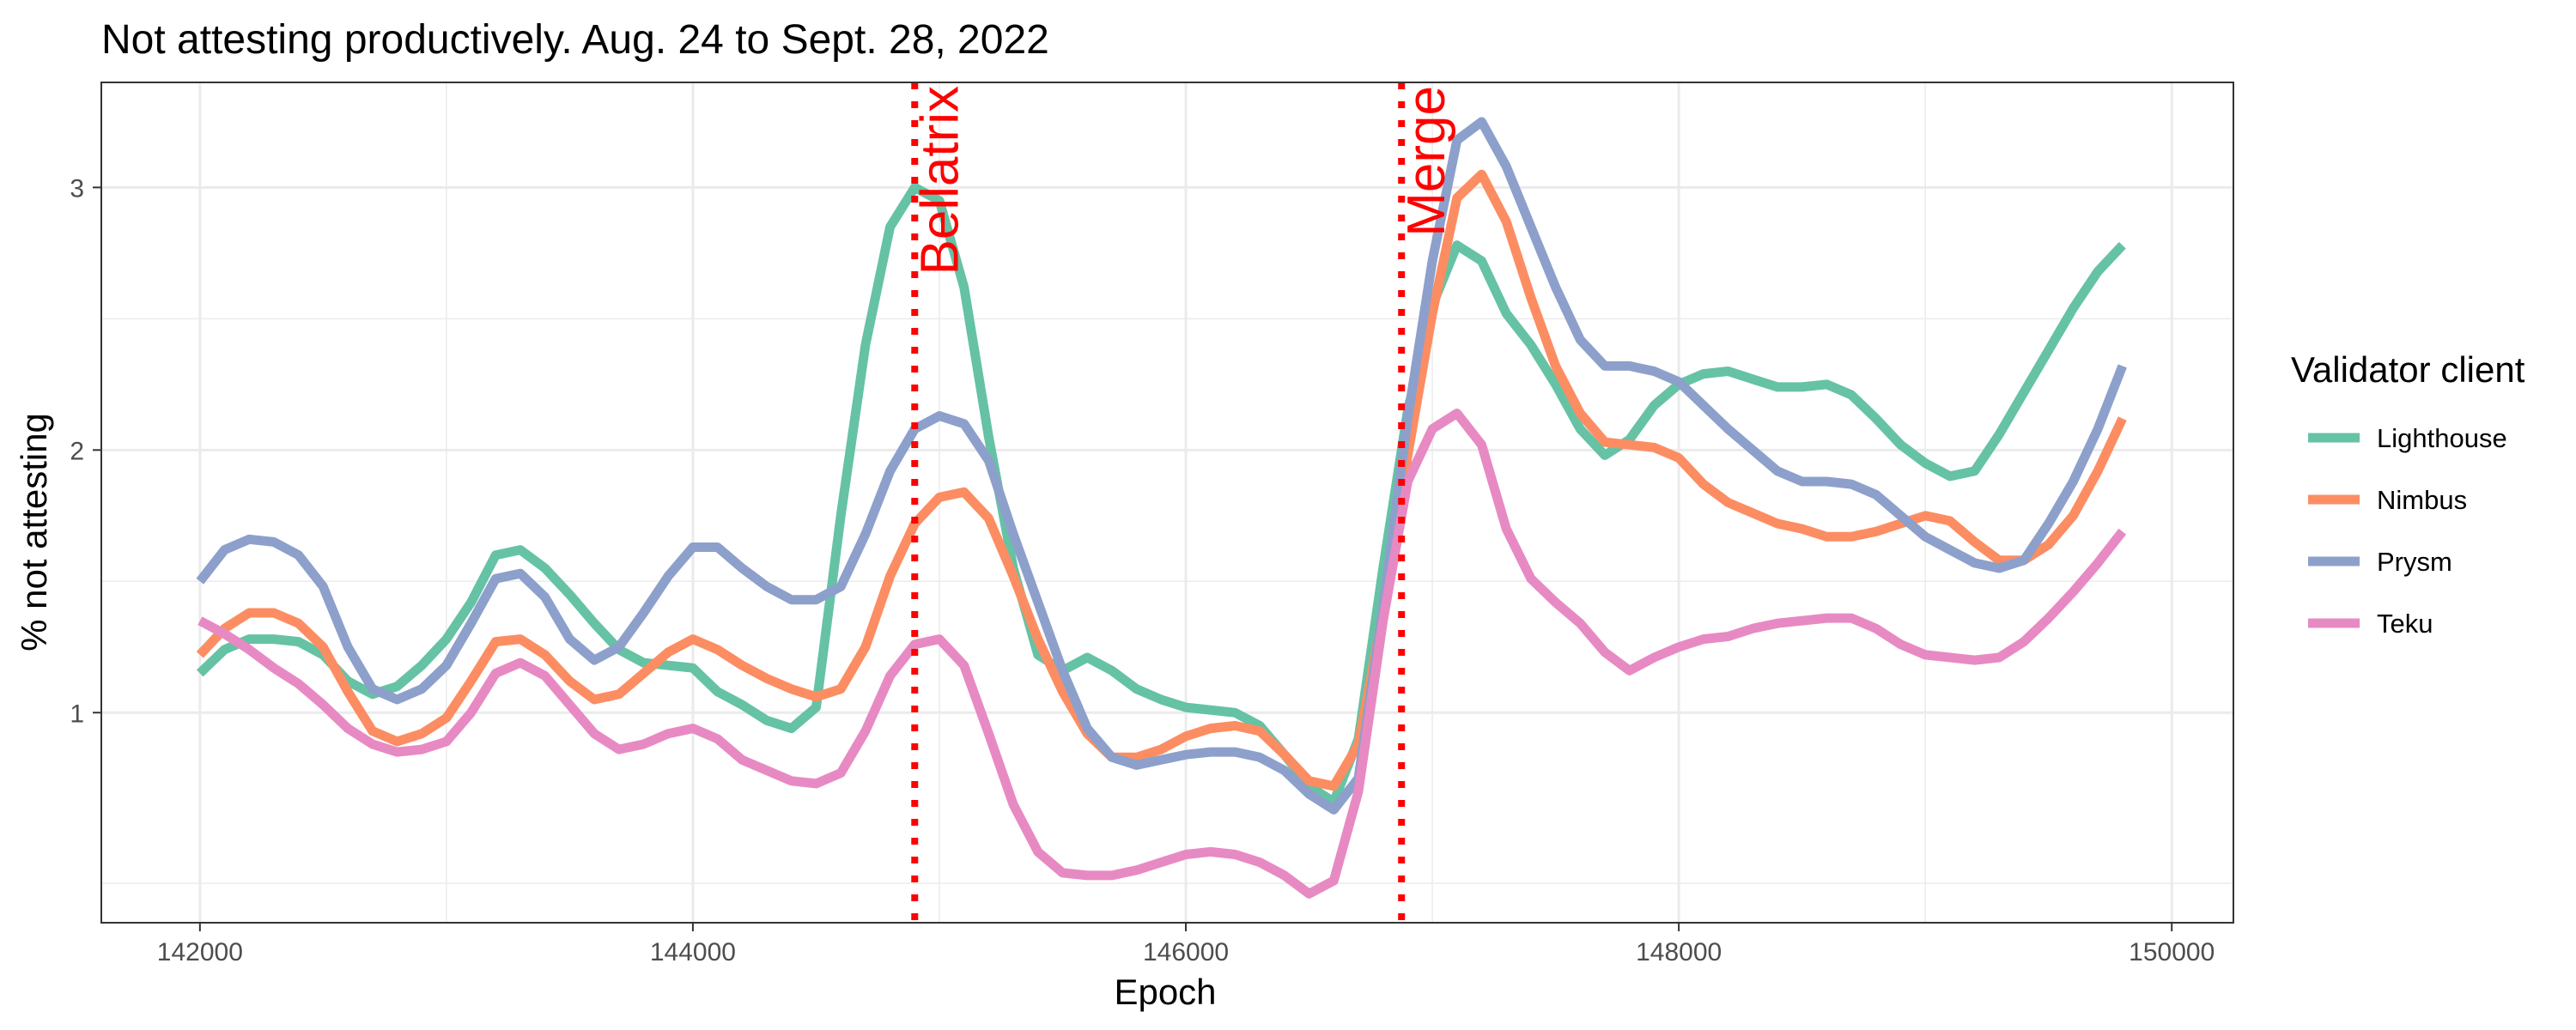  What do you see at coordinates (2414, 562) in the screenshot?
I see `legend-label-prysm: Prysm` at bounding box center [2414, 562].